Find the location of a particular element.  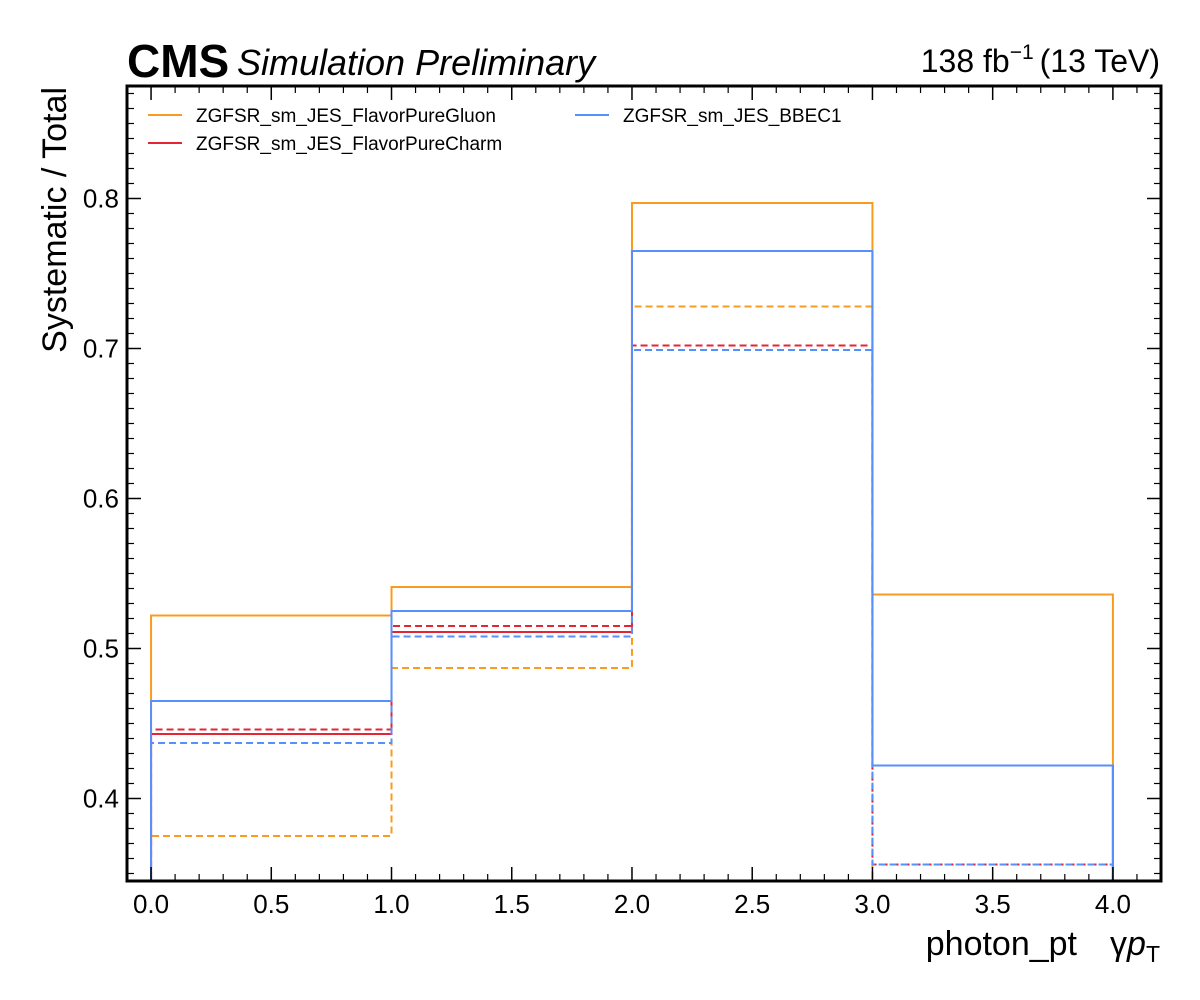

legend-label-0: ZGFSR_sm_JES_FlavorPureGluon is located at coordinates (346, 116).